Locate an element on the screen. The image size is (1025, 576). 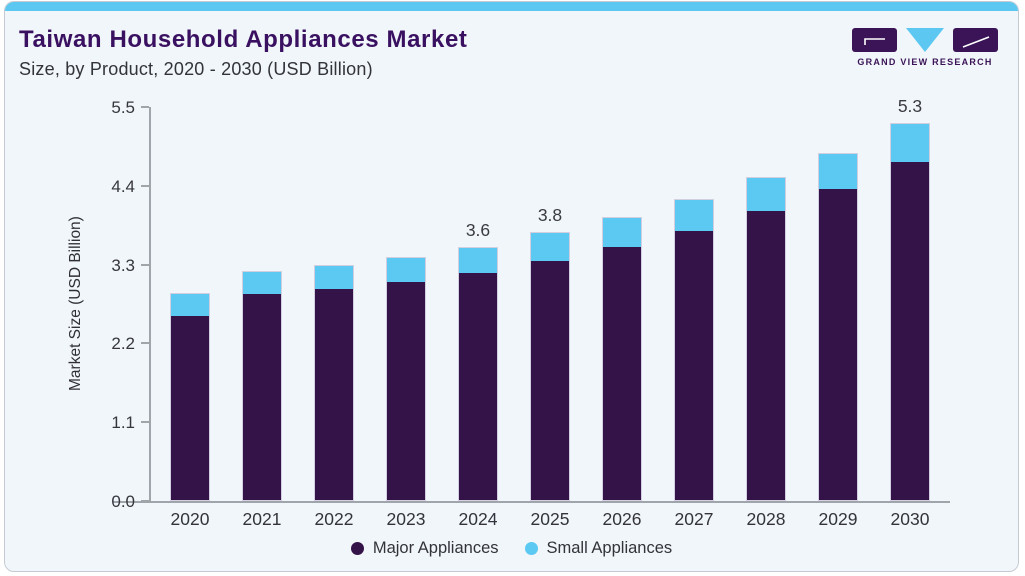
x-label-2022: 2022 is located at coordinates (334, 519).